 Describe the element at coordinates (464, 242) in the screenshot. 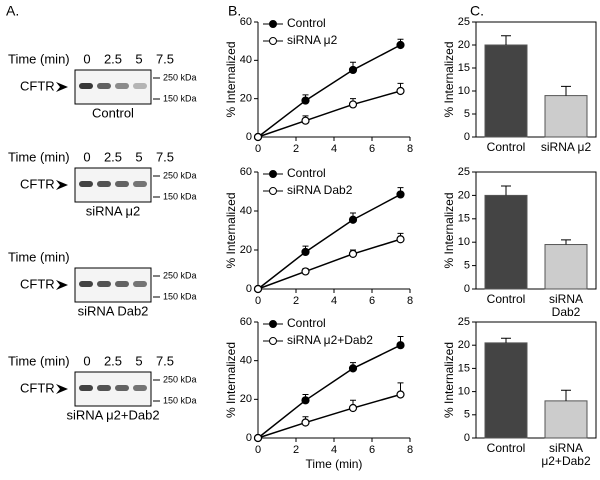

I see `y-tick-label: 10` at that location.